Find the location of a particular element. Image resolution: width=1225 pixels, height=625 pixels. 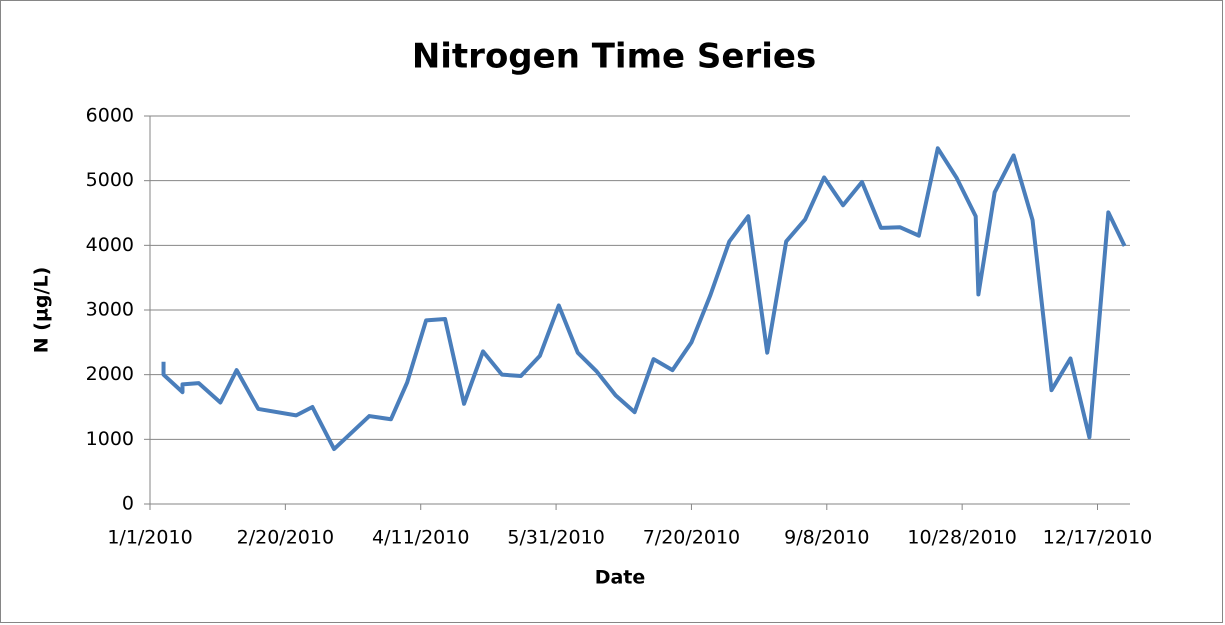

x-tick-label: 10/28/2010 is located at coordinates (962, 538).